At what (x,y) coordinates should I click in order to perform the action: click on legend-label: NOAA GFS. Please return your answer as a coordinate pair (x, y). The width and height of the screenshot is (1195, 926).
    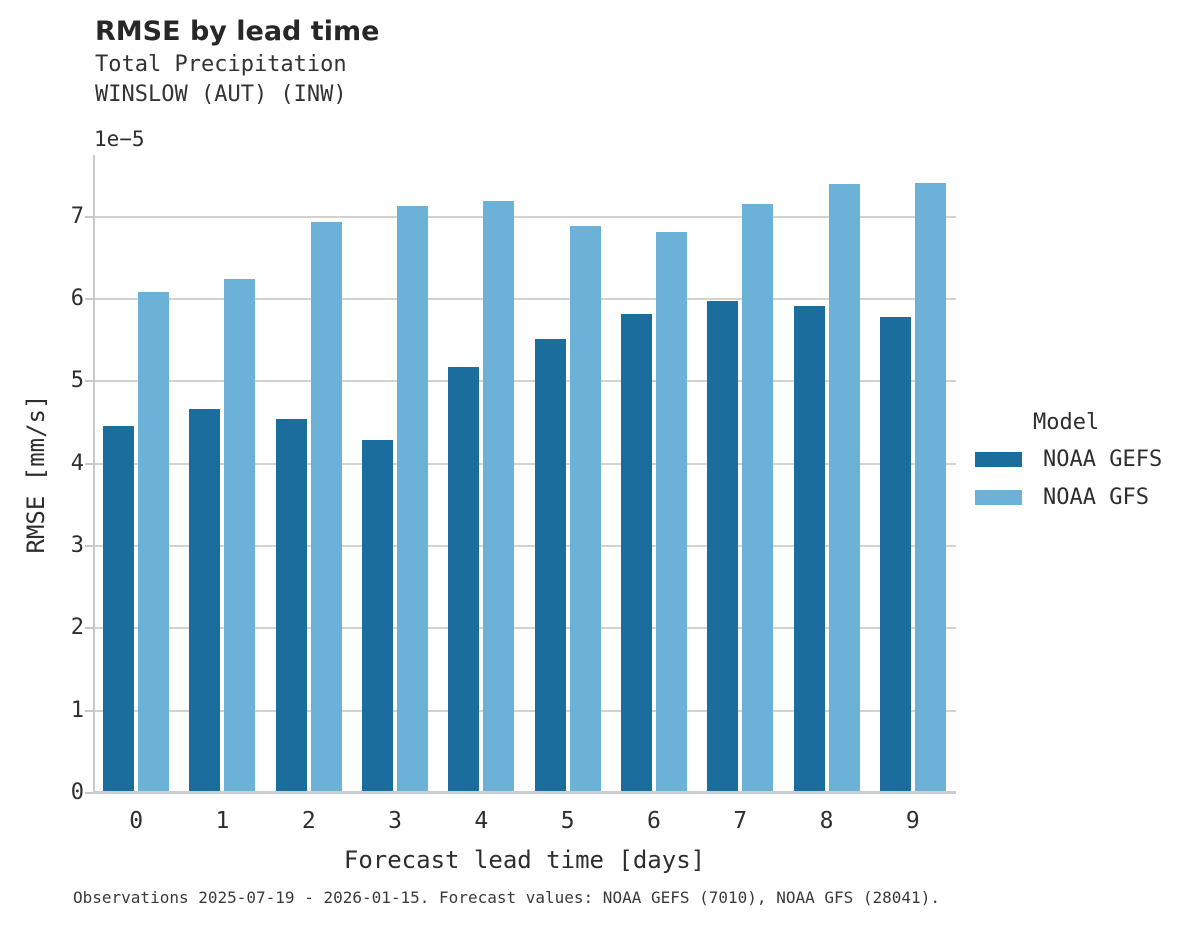
    Looking at the image, I should click on (1096, 497).